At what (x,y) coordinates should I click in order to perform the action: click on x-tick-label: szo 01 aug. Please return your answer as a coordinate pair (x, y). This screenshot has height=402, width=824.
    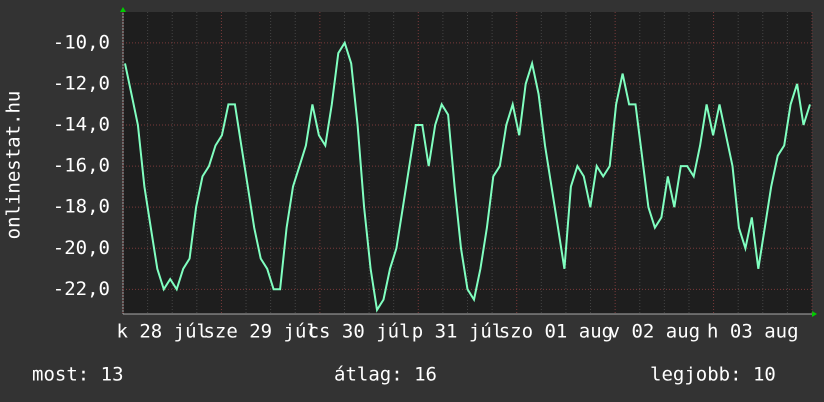
    Looking at the image, I should click on (556, 332).